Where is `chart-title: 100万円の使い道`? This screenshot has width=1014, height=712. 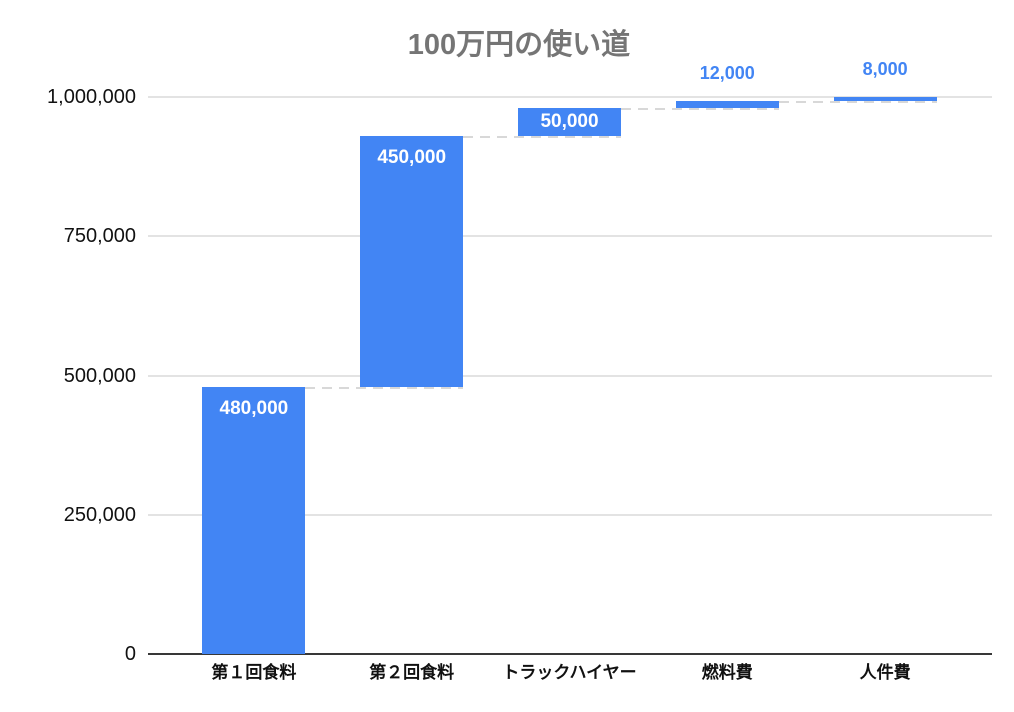 chart-title: 100万円の使い道 is located at coordinates (519, 45).